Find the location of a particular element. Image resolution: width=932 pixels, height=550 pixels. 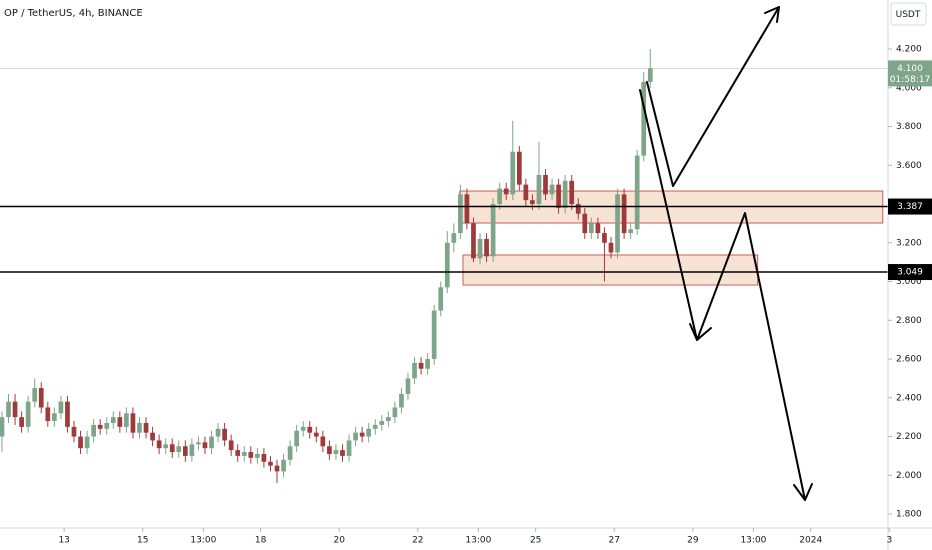

price-label: 3.049 is located at coordinates (910, 273).